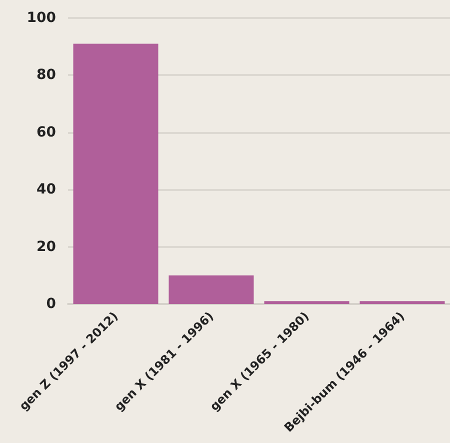 The width and height of the screenshot is (450, 443). What do you see at coordinates (46, 75) in the screenshot?
I see `y-tick-label: 80` at bounding box center [46, 75].